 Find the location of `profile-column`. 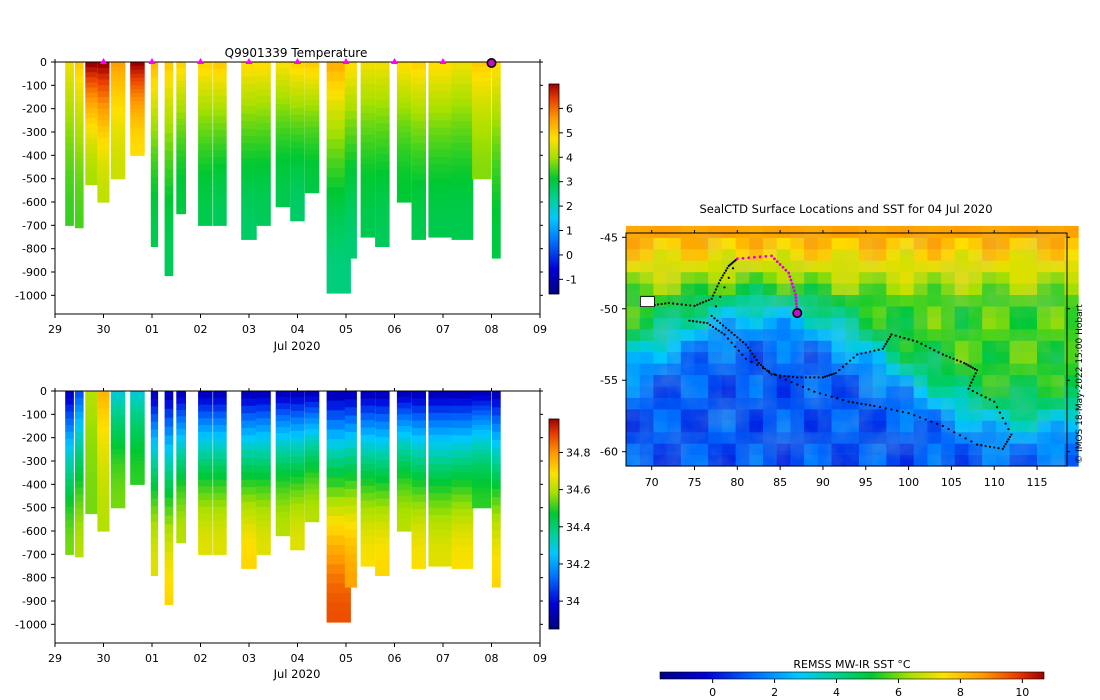

profile-column is located at coordinates (404, 461).